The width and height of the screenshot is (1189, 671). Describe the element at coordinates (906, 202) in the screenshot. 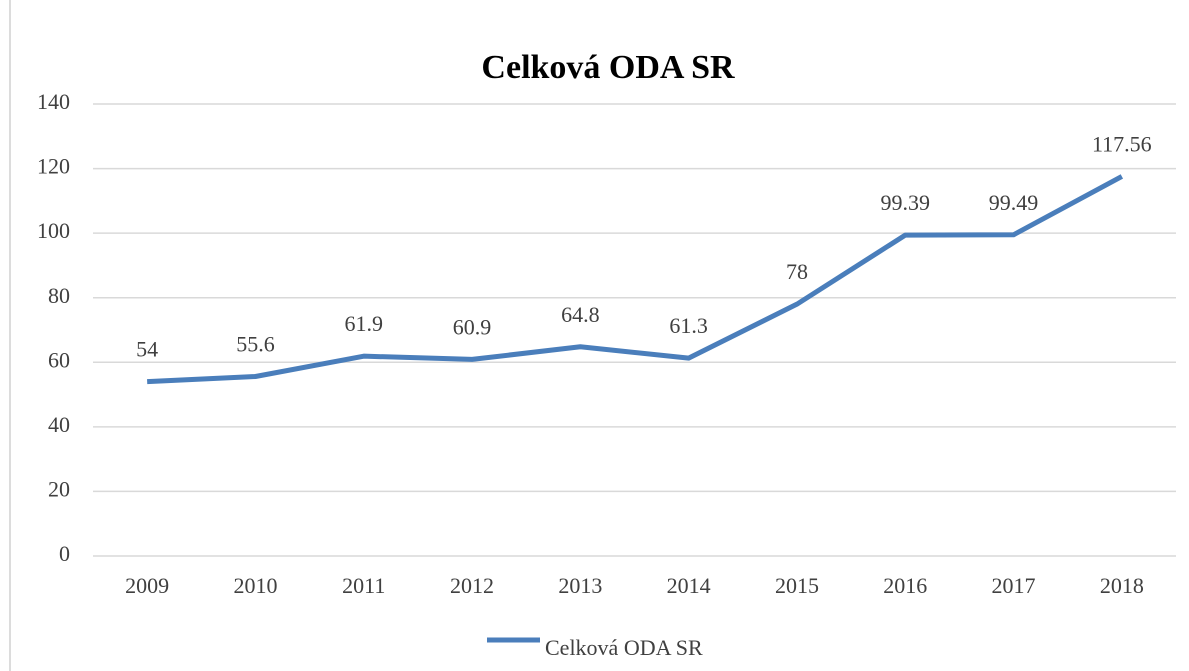

I see `data-label: 99.39` at that location.